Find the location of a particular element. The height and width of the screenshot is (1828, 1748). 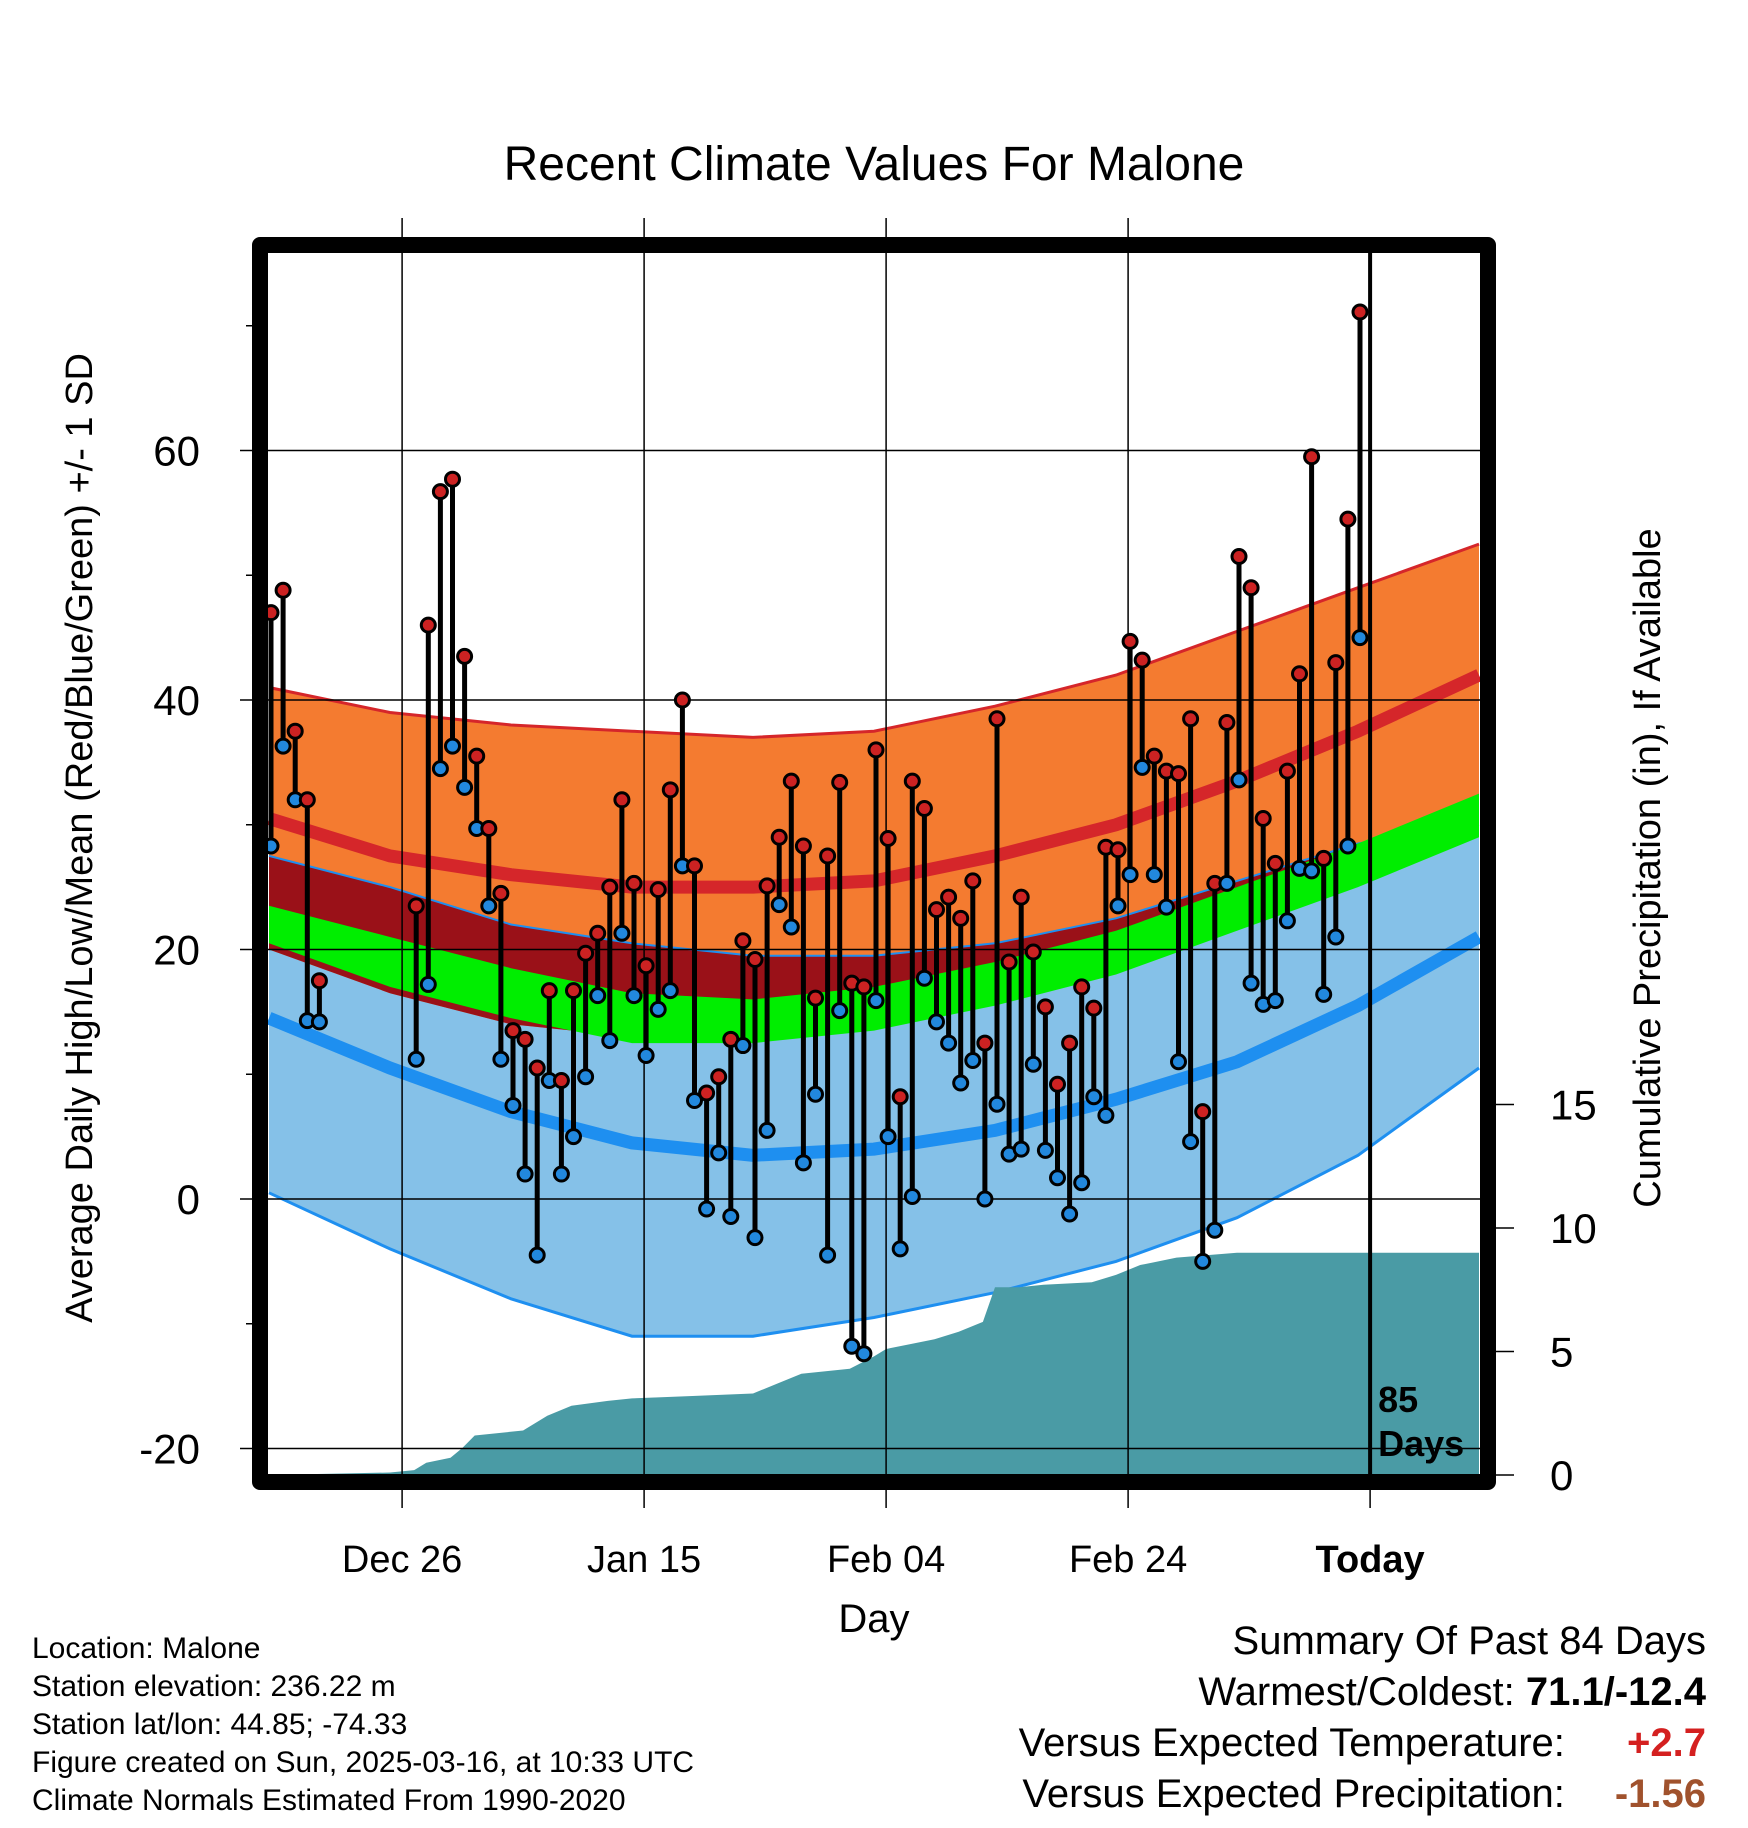

today-days-word: Days is located at coordinates (1421, 1443).